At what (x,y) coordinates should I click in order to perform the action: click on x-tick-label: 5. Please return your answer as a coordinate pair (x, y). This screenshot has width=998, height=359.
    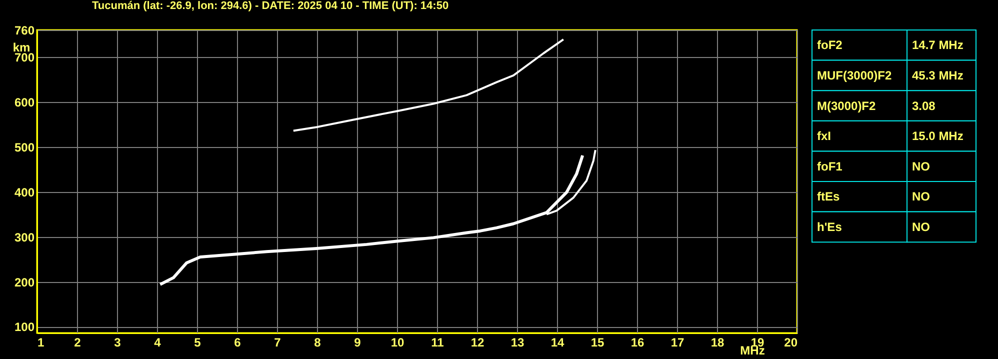
    Looking at the image, I should click on (198, 343).